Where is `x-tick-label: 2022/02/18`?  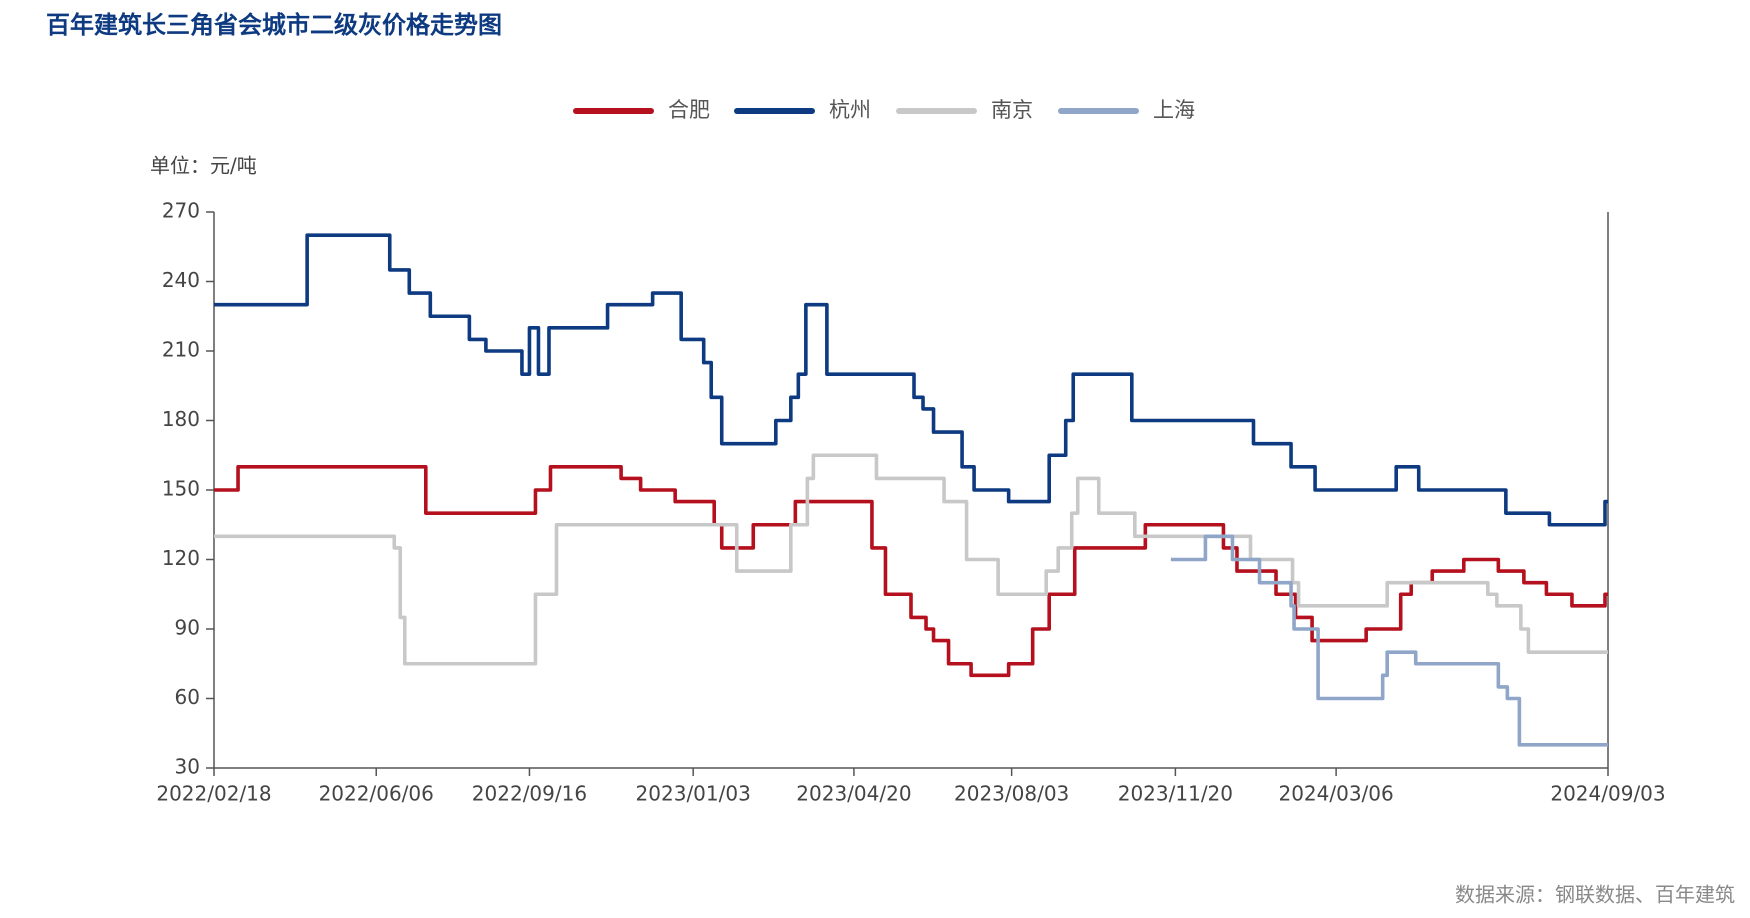
x-tick-label: 2022/02/18 is located at coordinates (213, 794).